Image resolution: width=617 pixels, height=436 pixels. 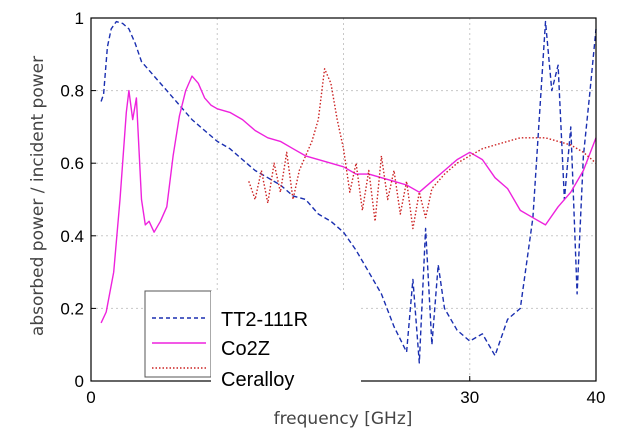 What do you see at coordinates (72, 163) in the screenshot?
I see `y-tick-label-3: 0.6` at bounding box center [72, 163].